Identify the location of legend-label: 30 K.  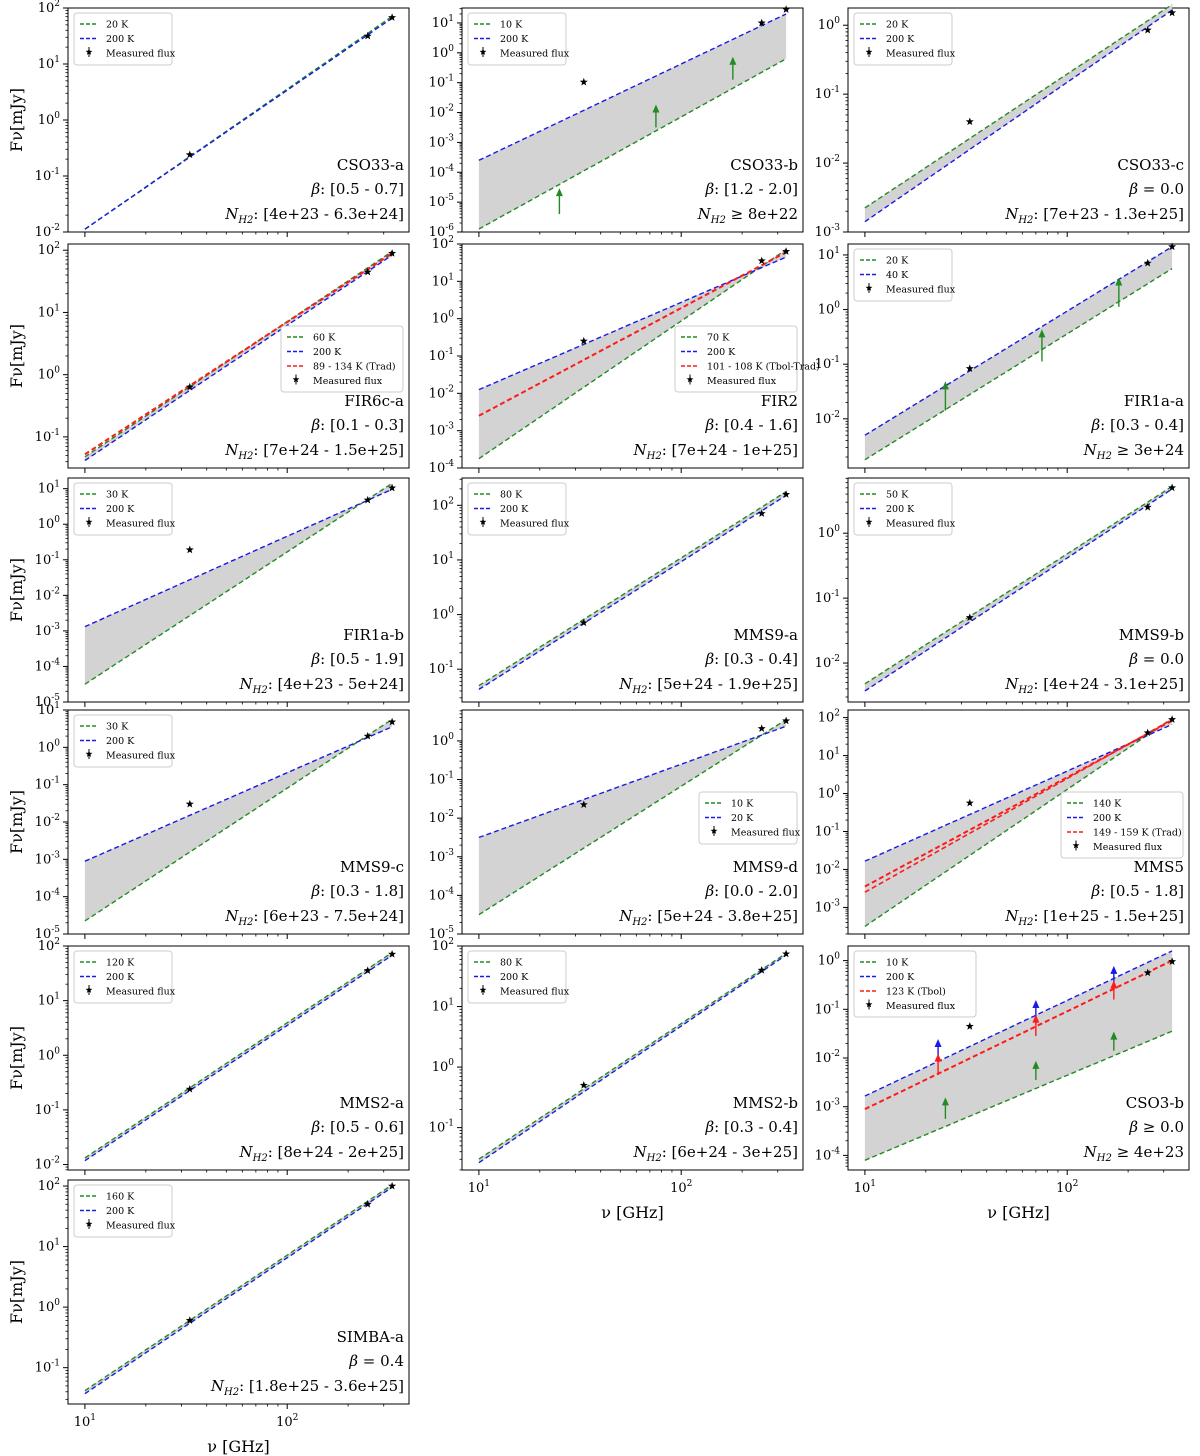
(117, 727).